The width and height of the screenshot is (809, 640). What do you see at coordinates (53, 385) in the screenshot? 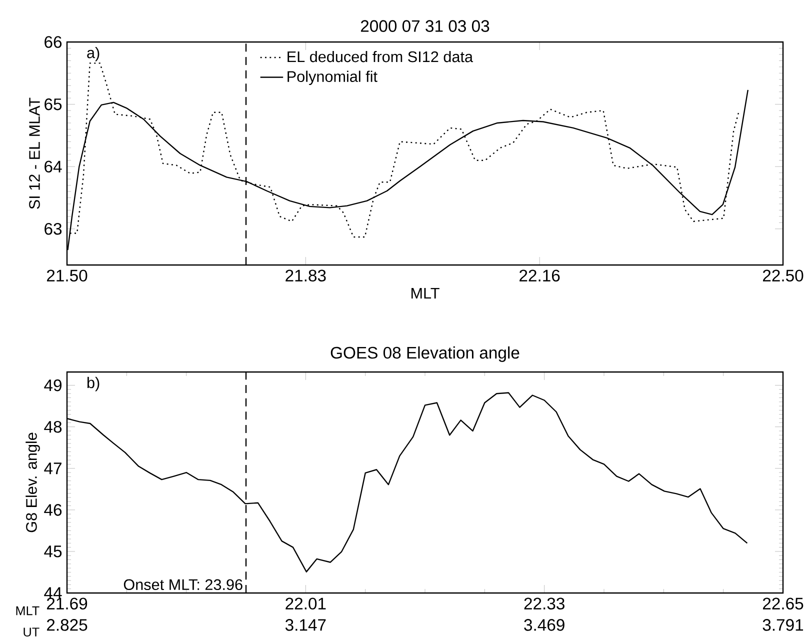
I see `y-tick-label: 49` at bounding box center [53, 385].